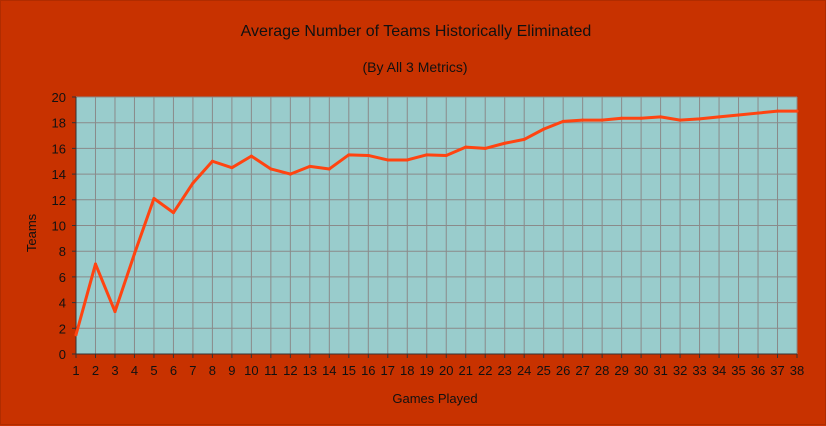 The height and width of the screenshot is (426, 826). What do you see at coordinates (173, 370) in the screenshot?
I see `x-tick-label: 6` at bounding box center [173, 370].